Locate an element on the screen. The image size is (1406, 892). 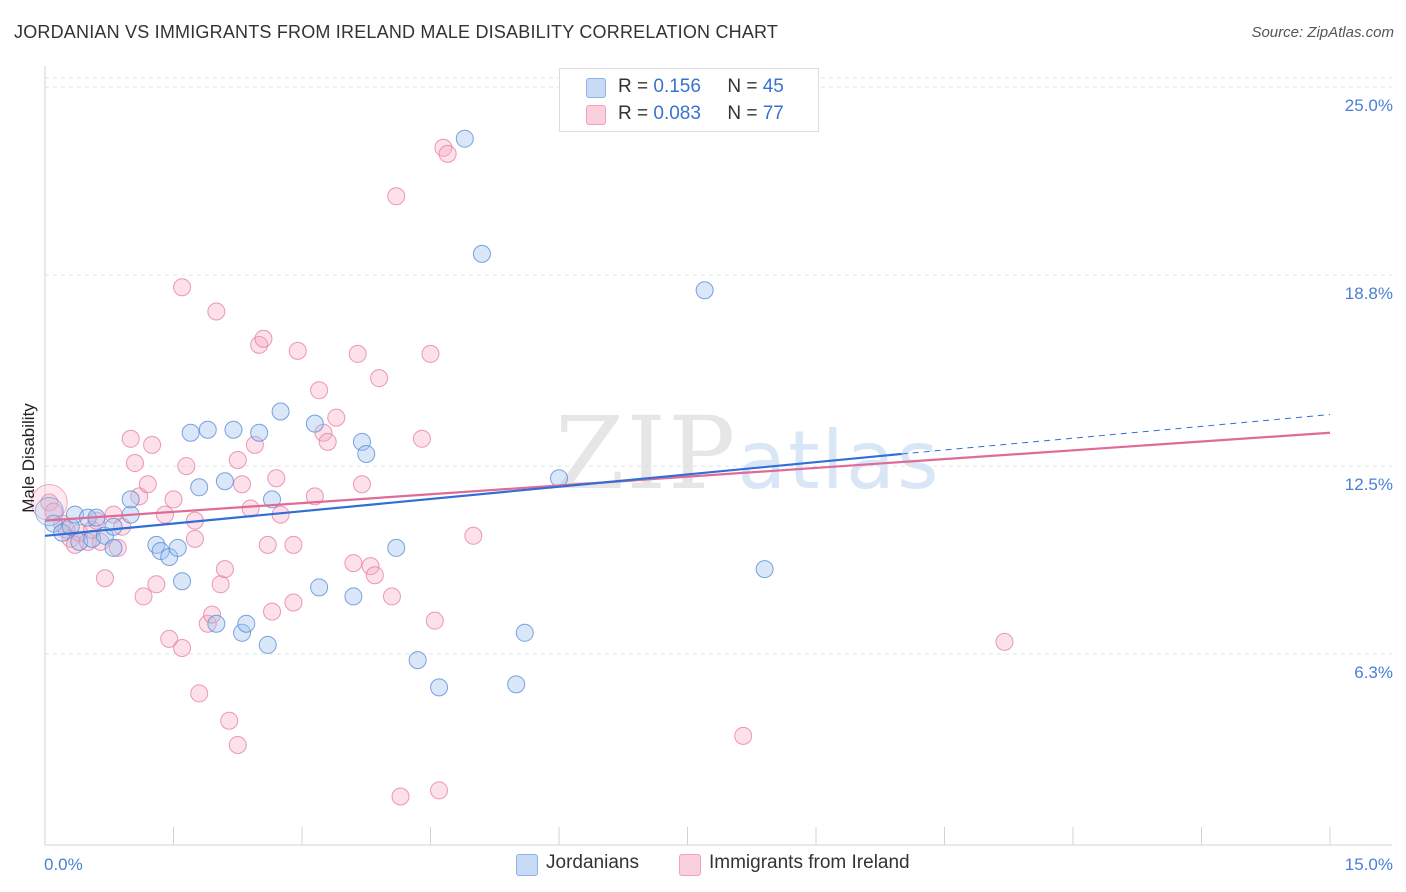
y-tick-label: 6.3% is located at coordinates (1373, 672).